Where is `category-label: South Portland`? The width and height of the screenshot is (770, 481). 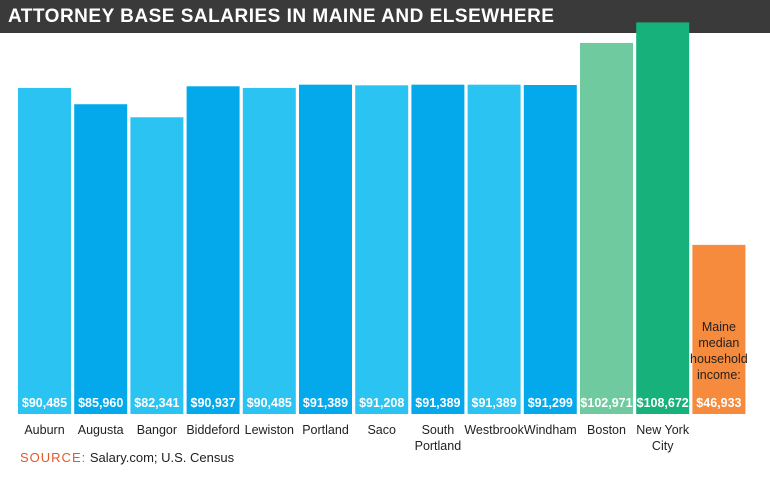 category-label: South Portland is located at coordinates (438, 438).